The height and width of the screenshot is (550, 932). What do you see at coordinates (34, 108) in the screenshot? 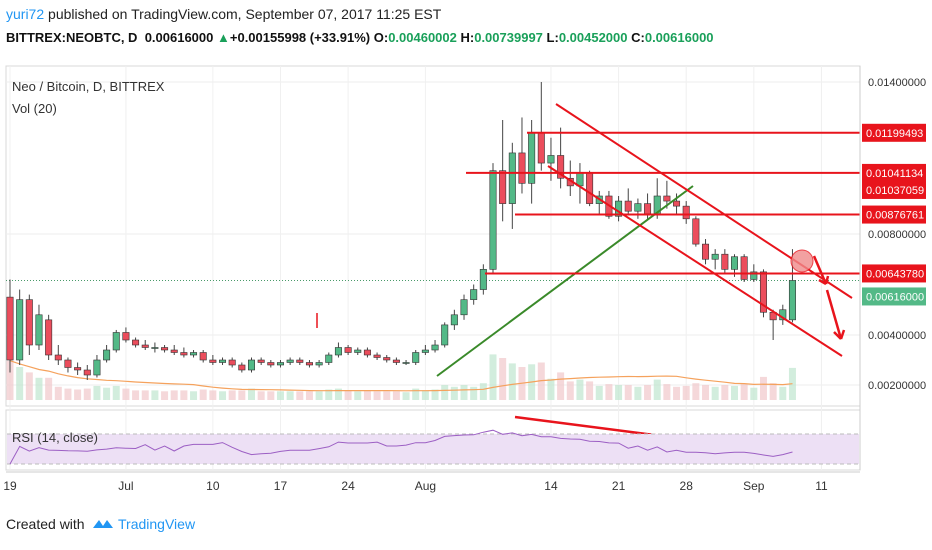
I see `volume-label: Vol (20)` at bounding box center [34, 108].